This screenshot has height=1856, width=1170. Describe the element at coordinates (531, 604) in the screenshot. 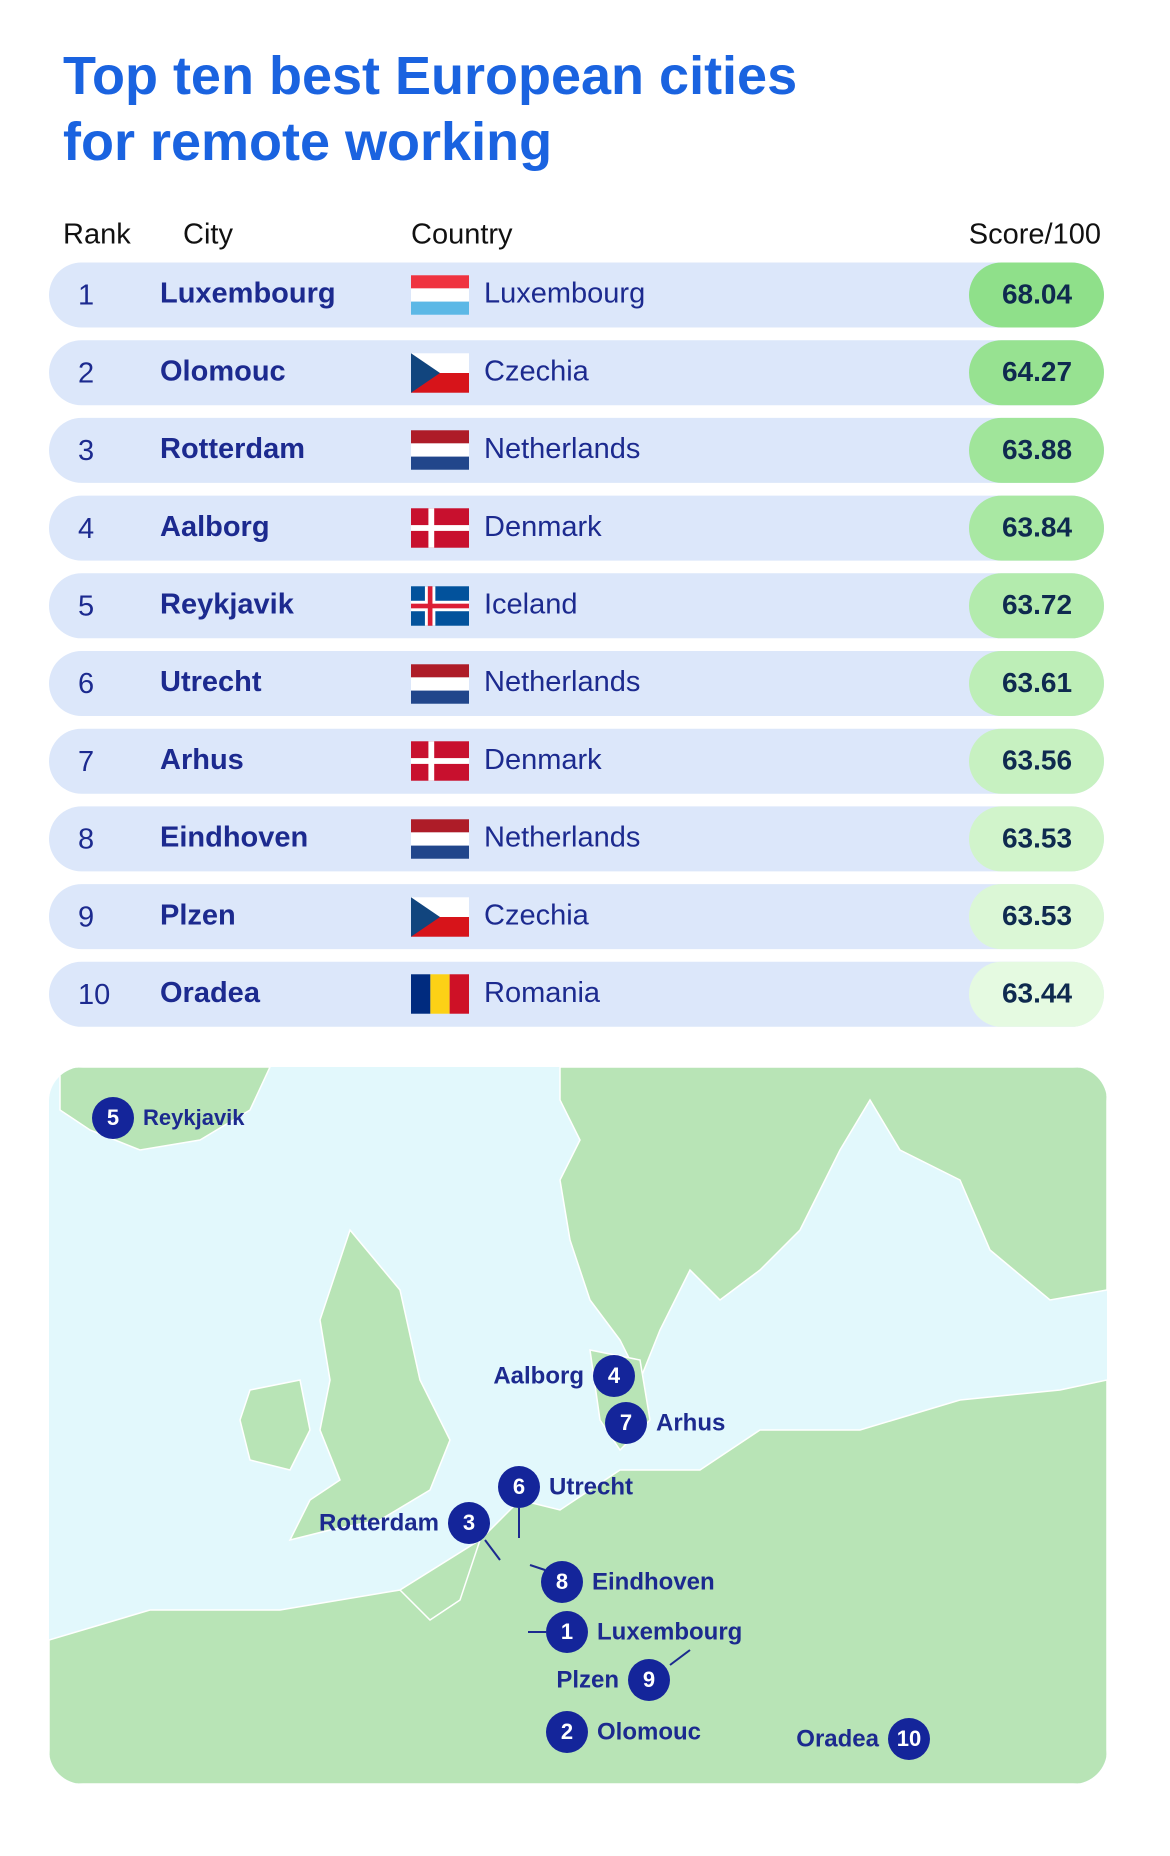

I see `country: Iceland` at that location.